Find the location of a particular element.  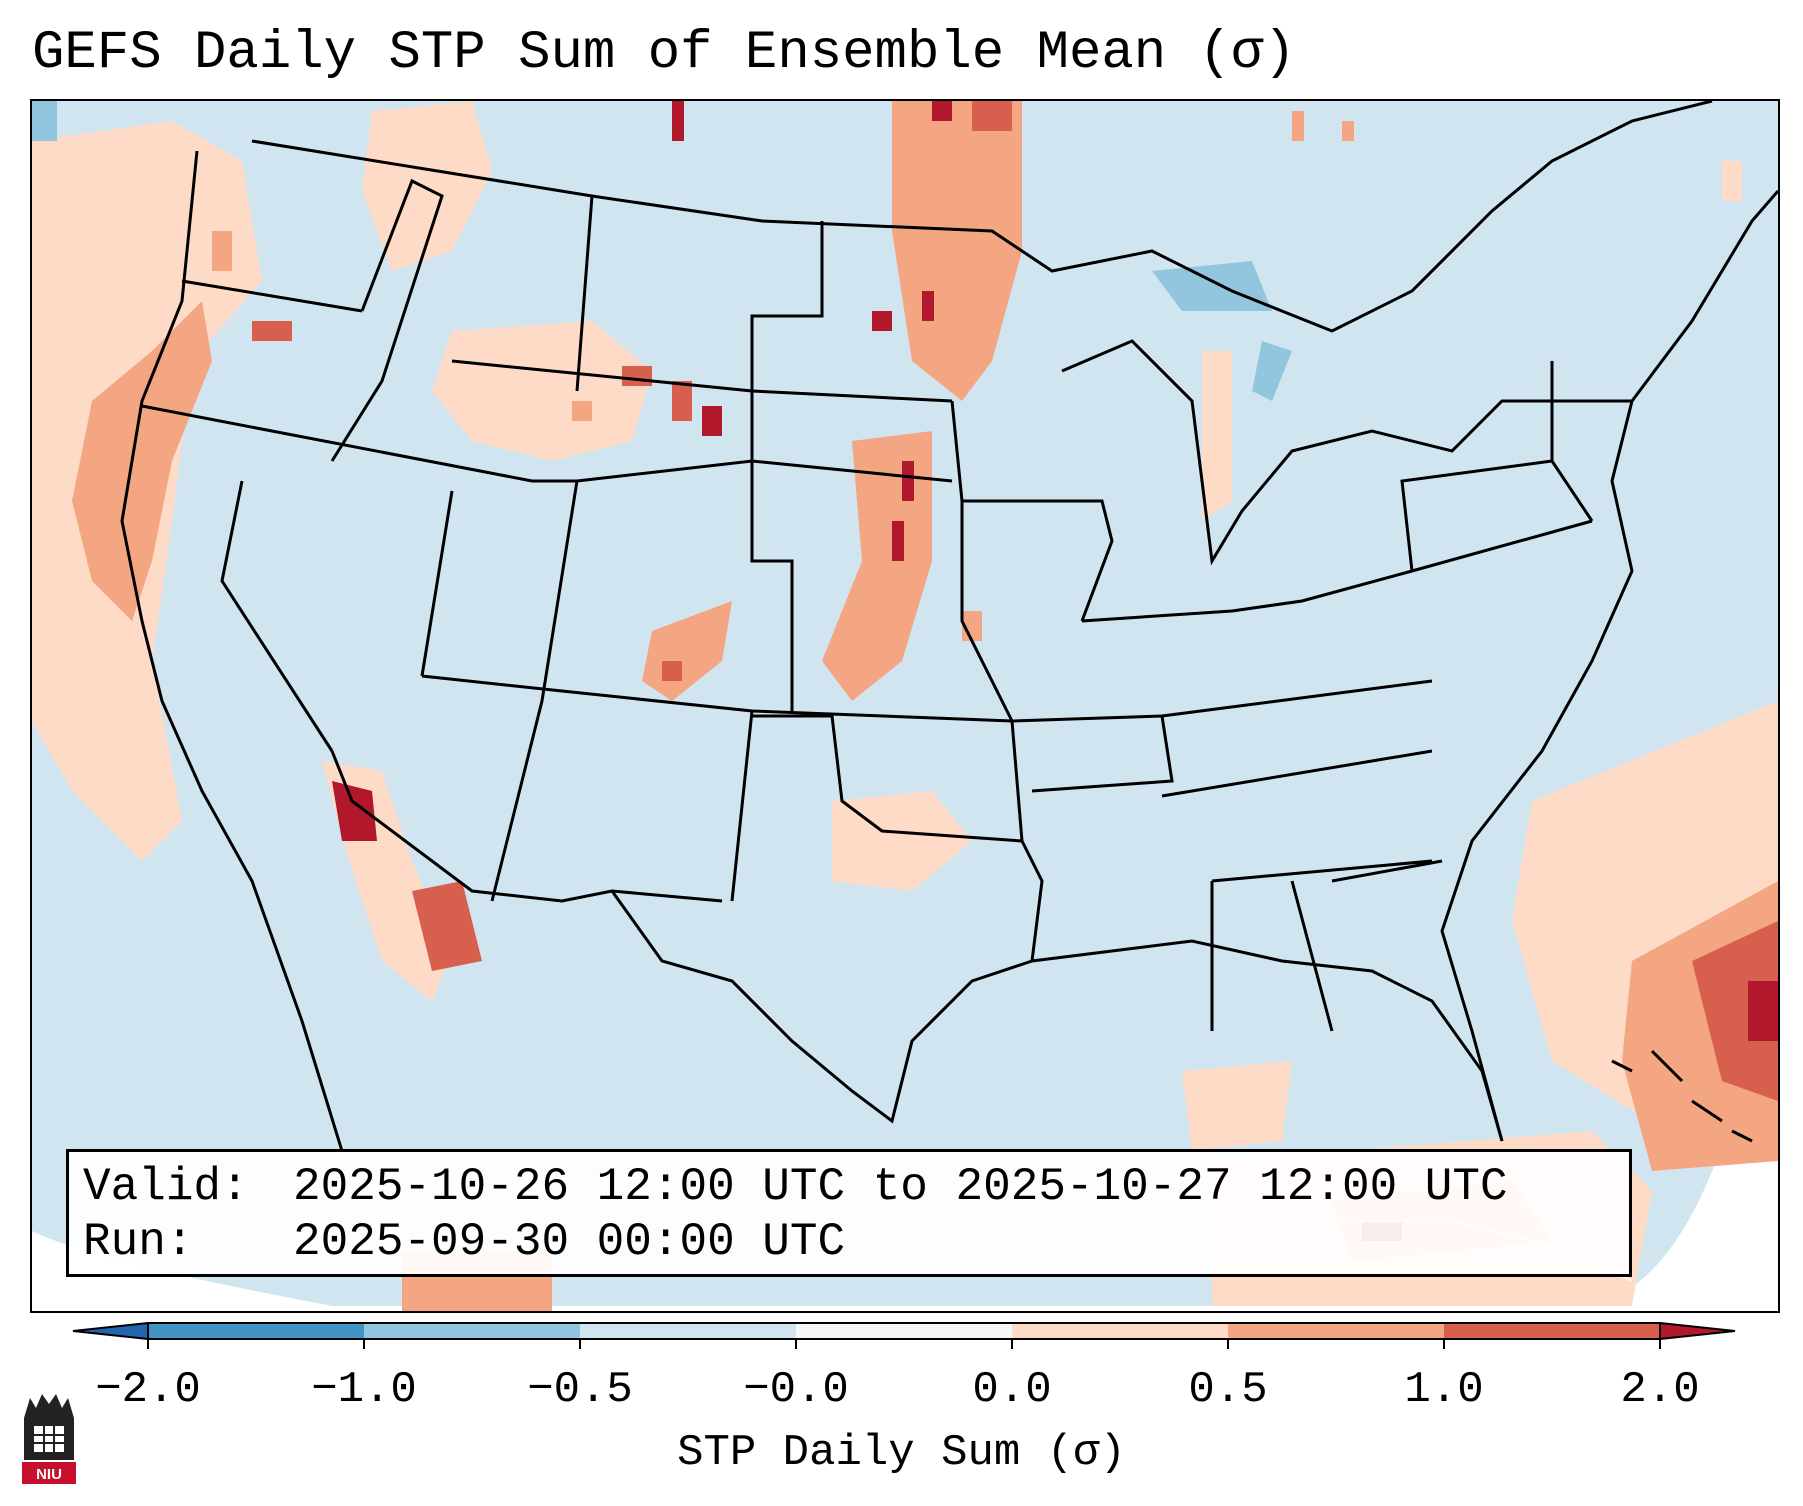

dakotas is located at coordinates (851, 352).